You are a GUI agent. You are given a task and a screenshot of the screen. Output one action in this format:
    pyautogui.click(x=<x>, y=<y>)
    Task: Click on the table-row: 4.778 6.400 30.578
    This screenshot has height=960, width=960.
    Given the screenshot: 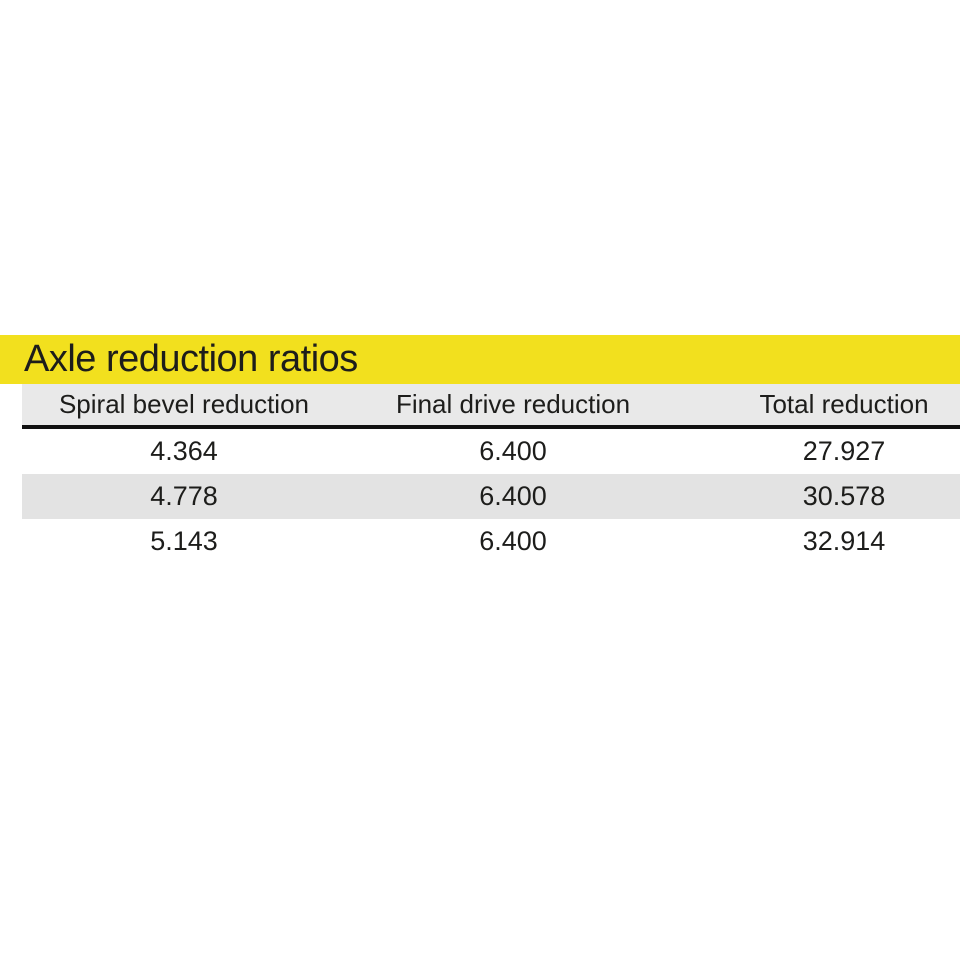 What is the action you would take?
    pyautogui.click(x=491, y=496)
    